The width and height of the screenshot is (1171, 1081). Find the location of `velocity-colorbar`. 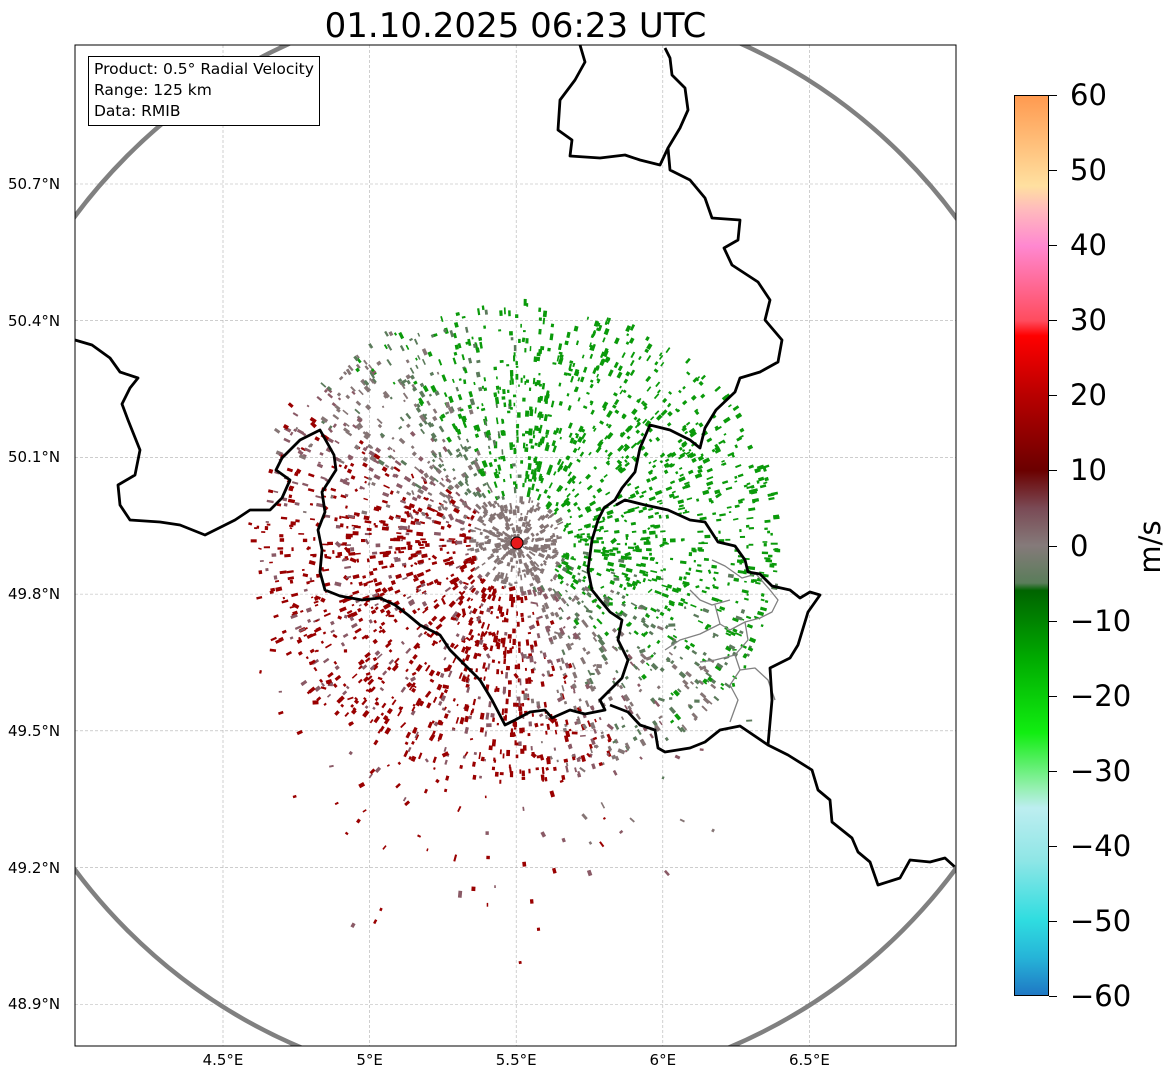

velocity-colorbar is located at coordinates (1031, 545).